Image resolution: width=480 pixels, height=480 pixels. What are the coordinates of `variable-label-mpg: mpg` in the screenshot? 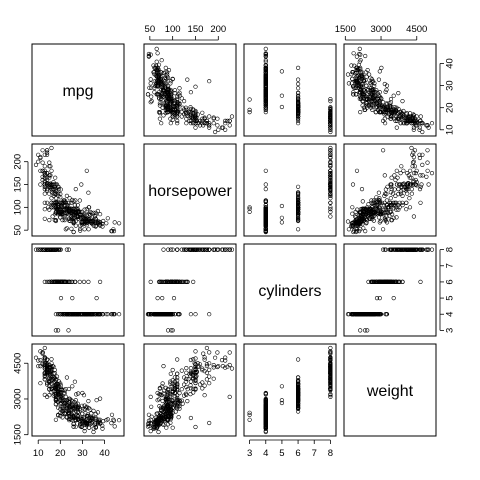 It's located at (77, 91).